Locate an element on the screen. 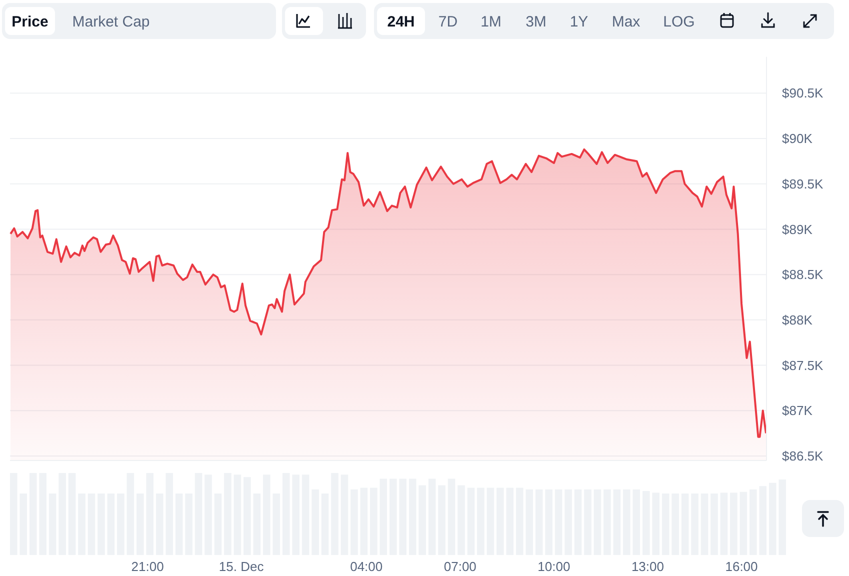 The height and width of the screenshot is (576, 849). y-tick-label: $90.5K is located at coordinates (803, 93).